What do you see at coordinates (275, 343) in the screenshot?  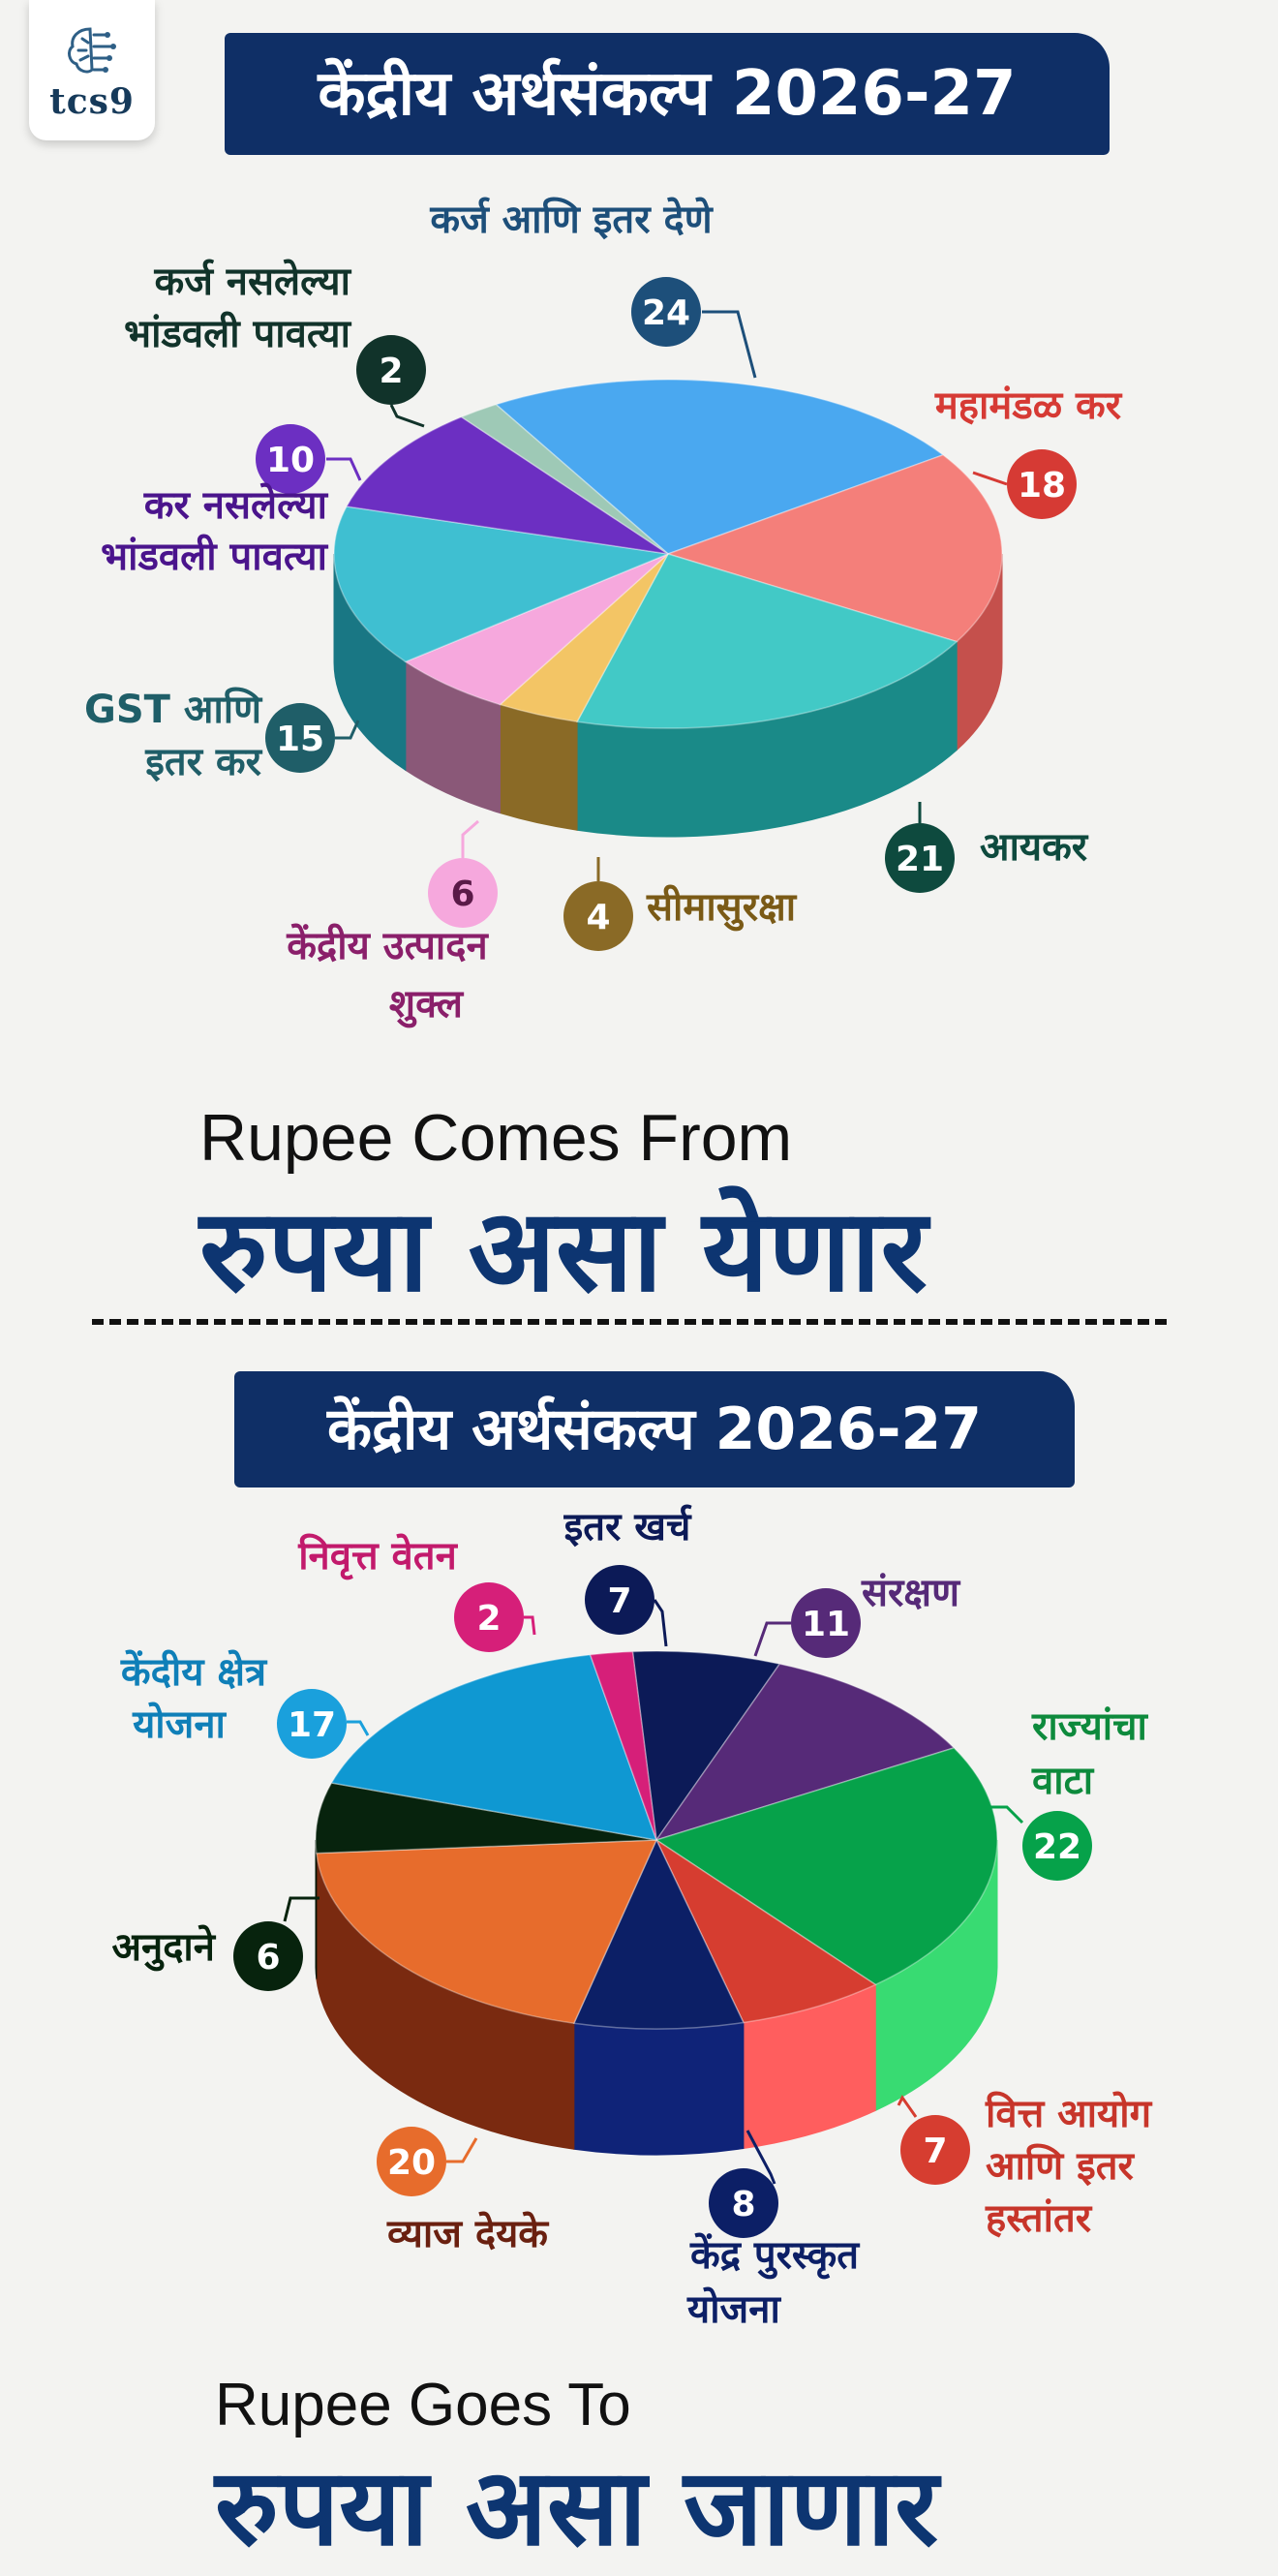 I see `pie-1-label-slice-8: 2 कर्ज नसलेल्या भांडवली पावत्या` at bounding box center [275, 343].